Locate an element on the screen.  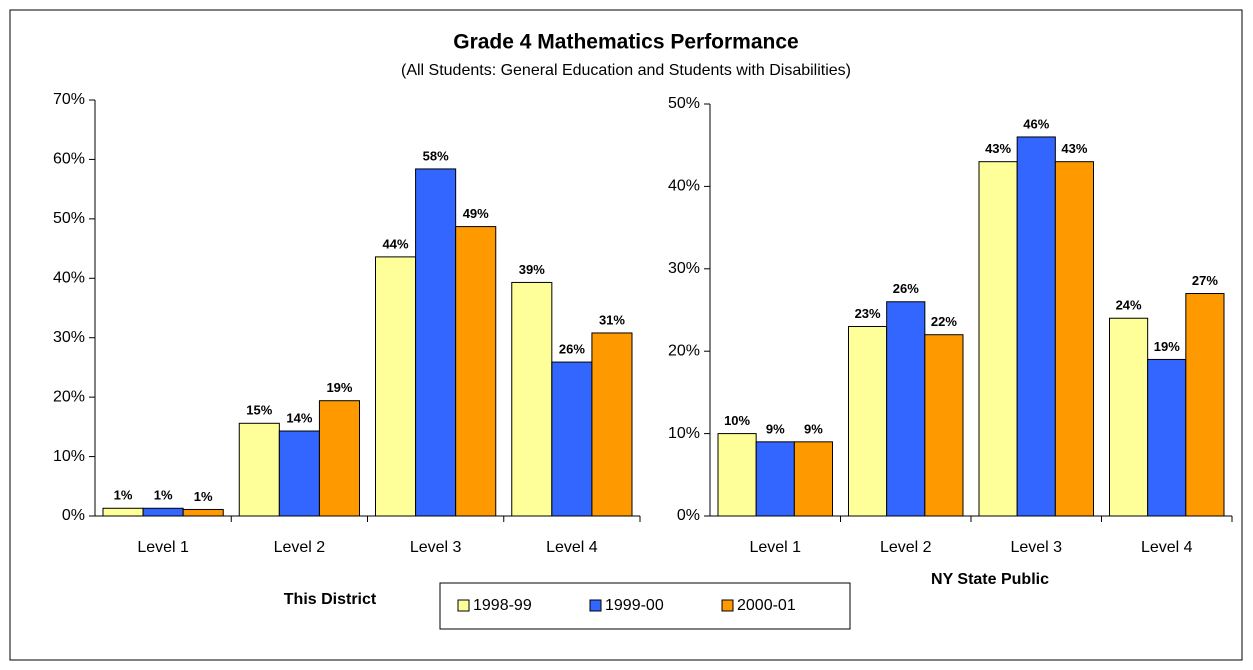
value-label: 14% is located at coordinates (299, 417).